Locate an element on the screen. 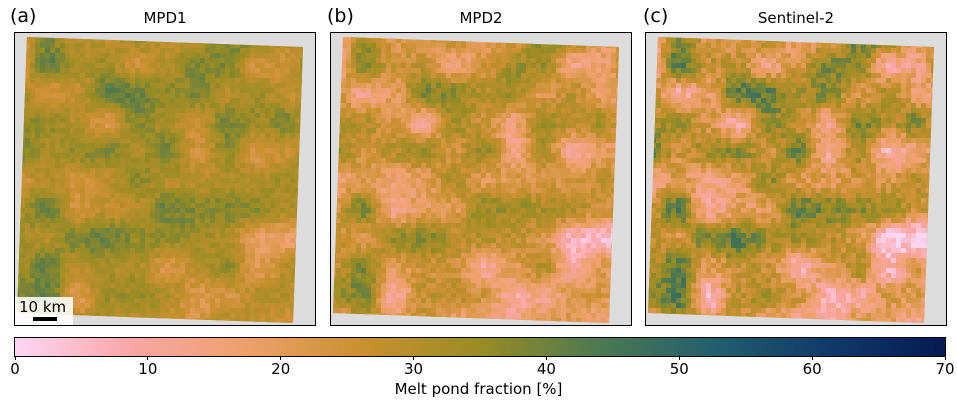 The height and width of the screenshot is (401, 957). colorbar-tick-label: 40 is located at coordinates (546, 369).